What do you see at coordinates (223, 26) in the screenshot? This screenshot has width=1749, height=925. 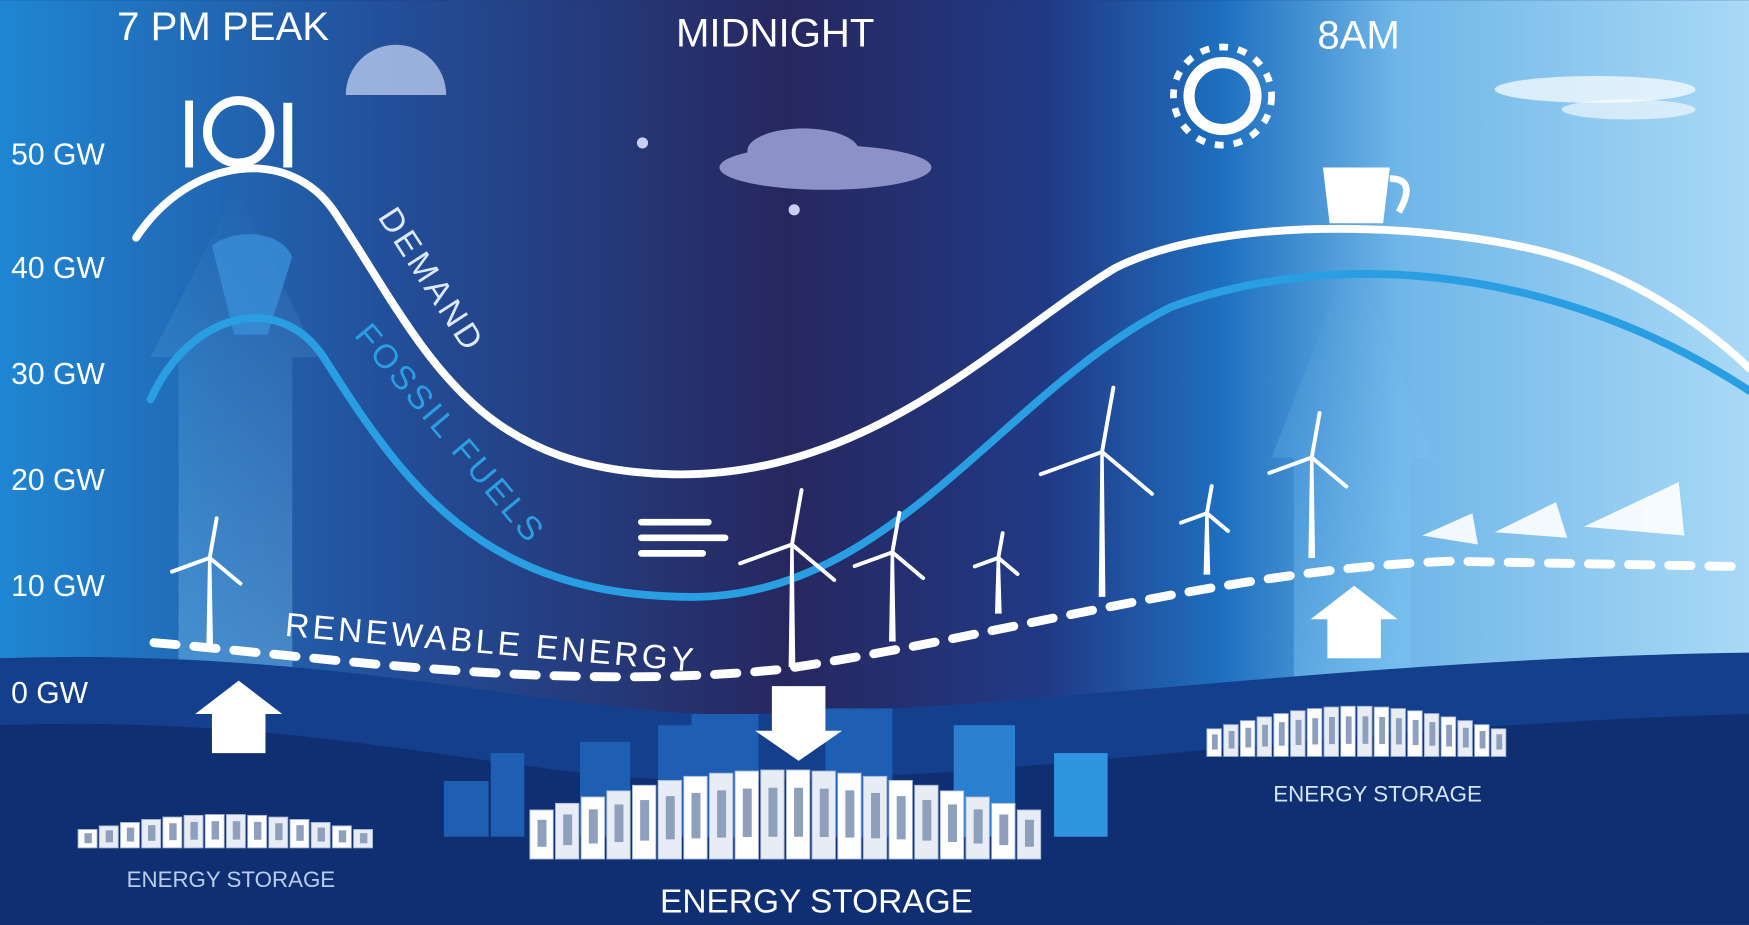 I see `peak-label: 7 PM PEAK` at bounding box center [223, 26].